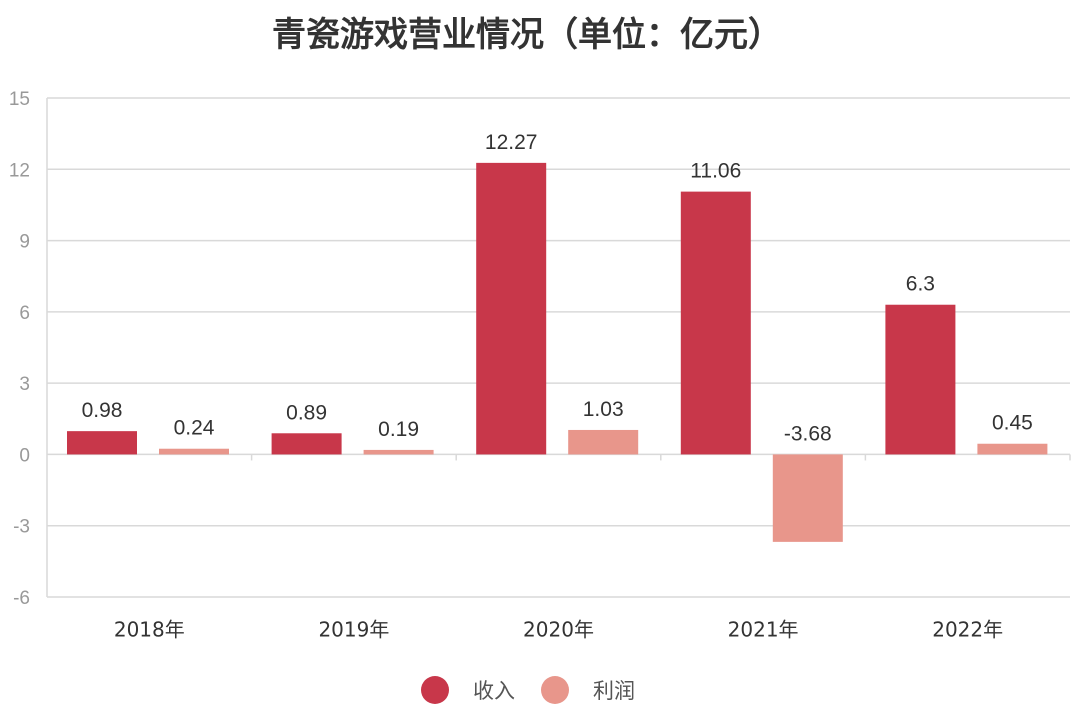  I want to click on data-label: 0.89, so click(306, 412).